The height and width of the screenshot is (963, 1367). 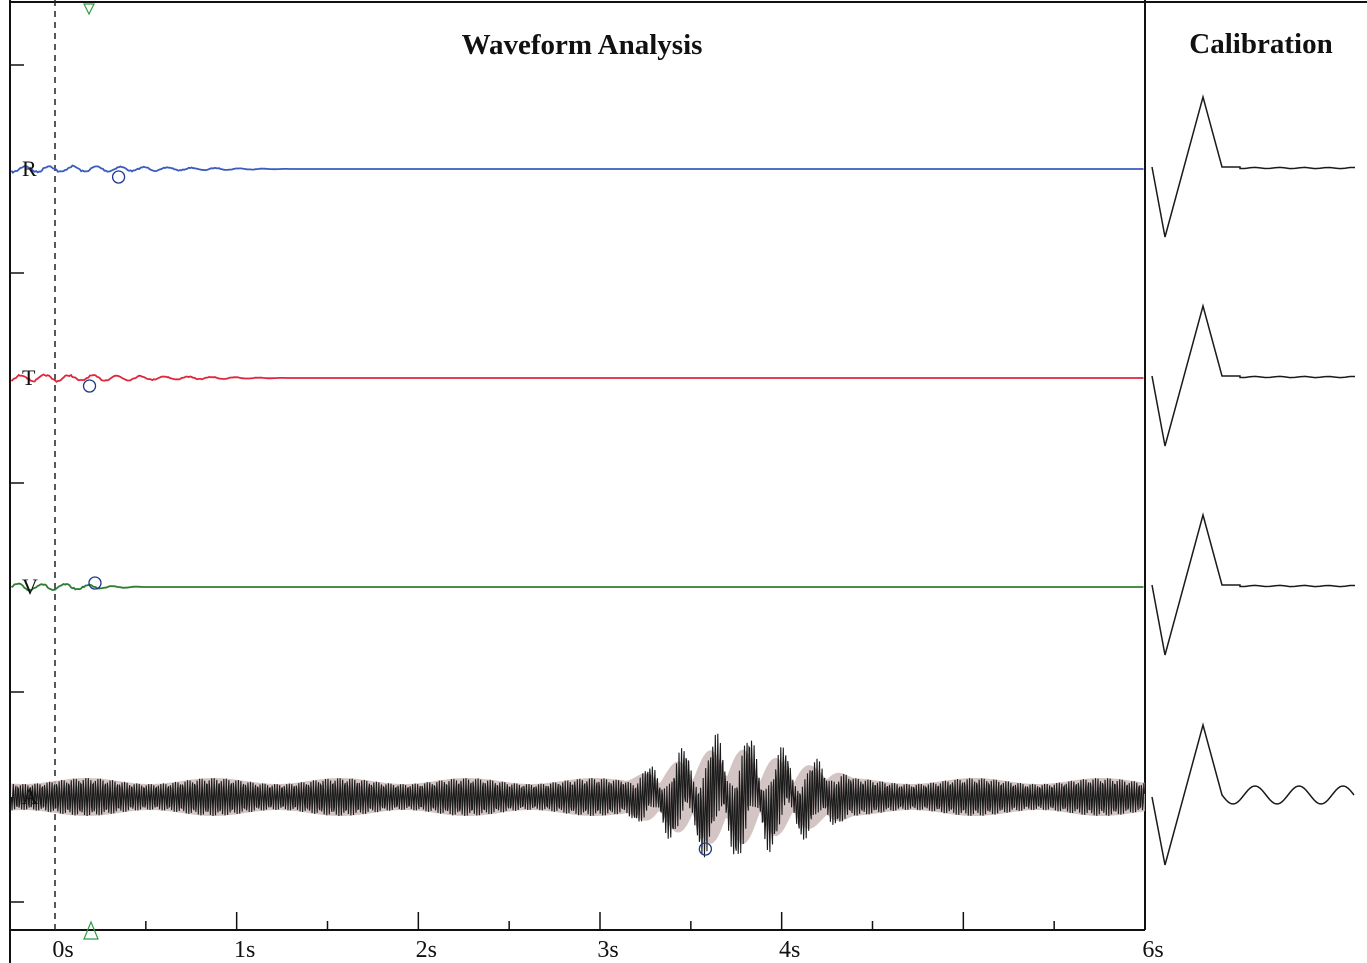 I want to click on x-tick-label-3: 3s, so click(x=607, y=950).